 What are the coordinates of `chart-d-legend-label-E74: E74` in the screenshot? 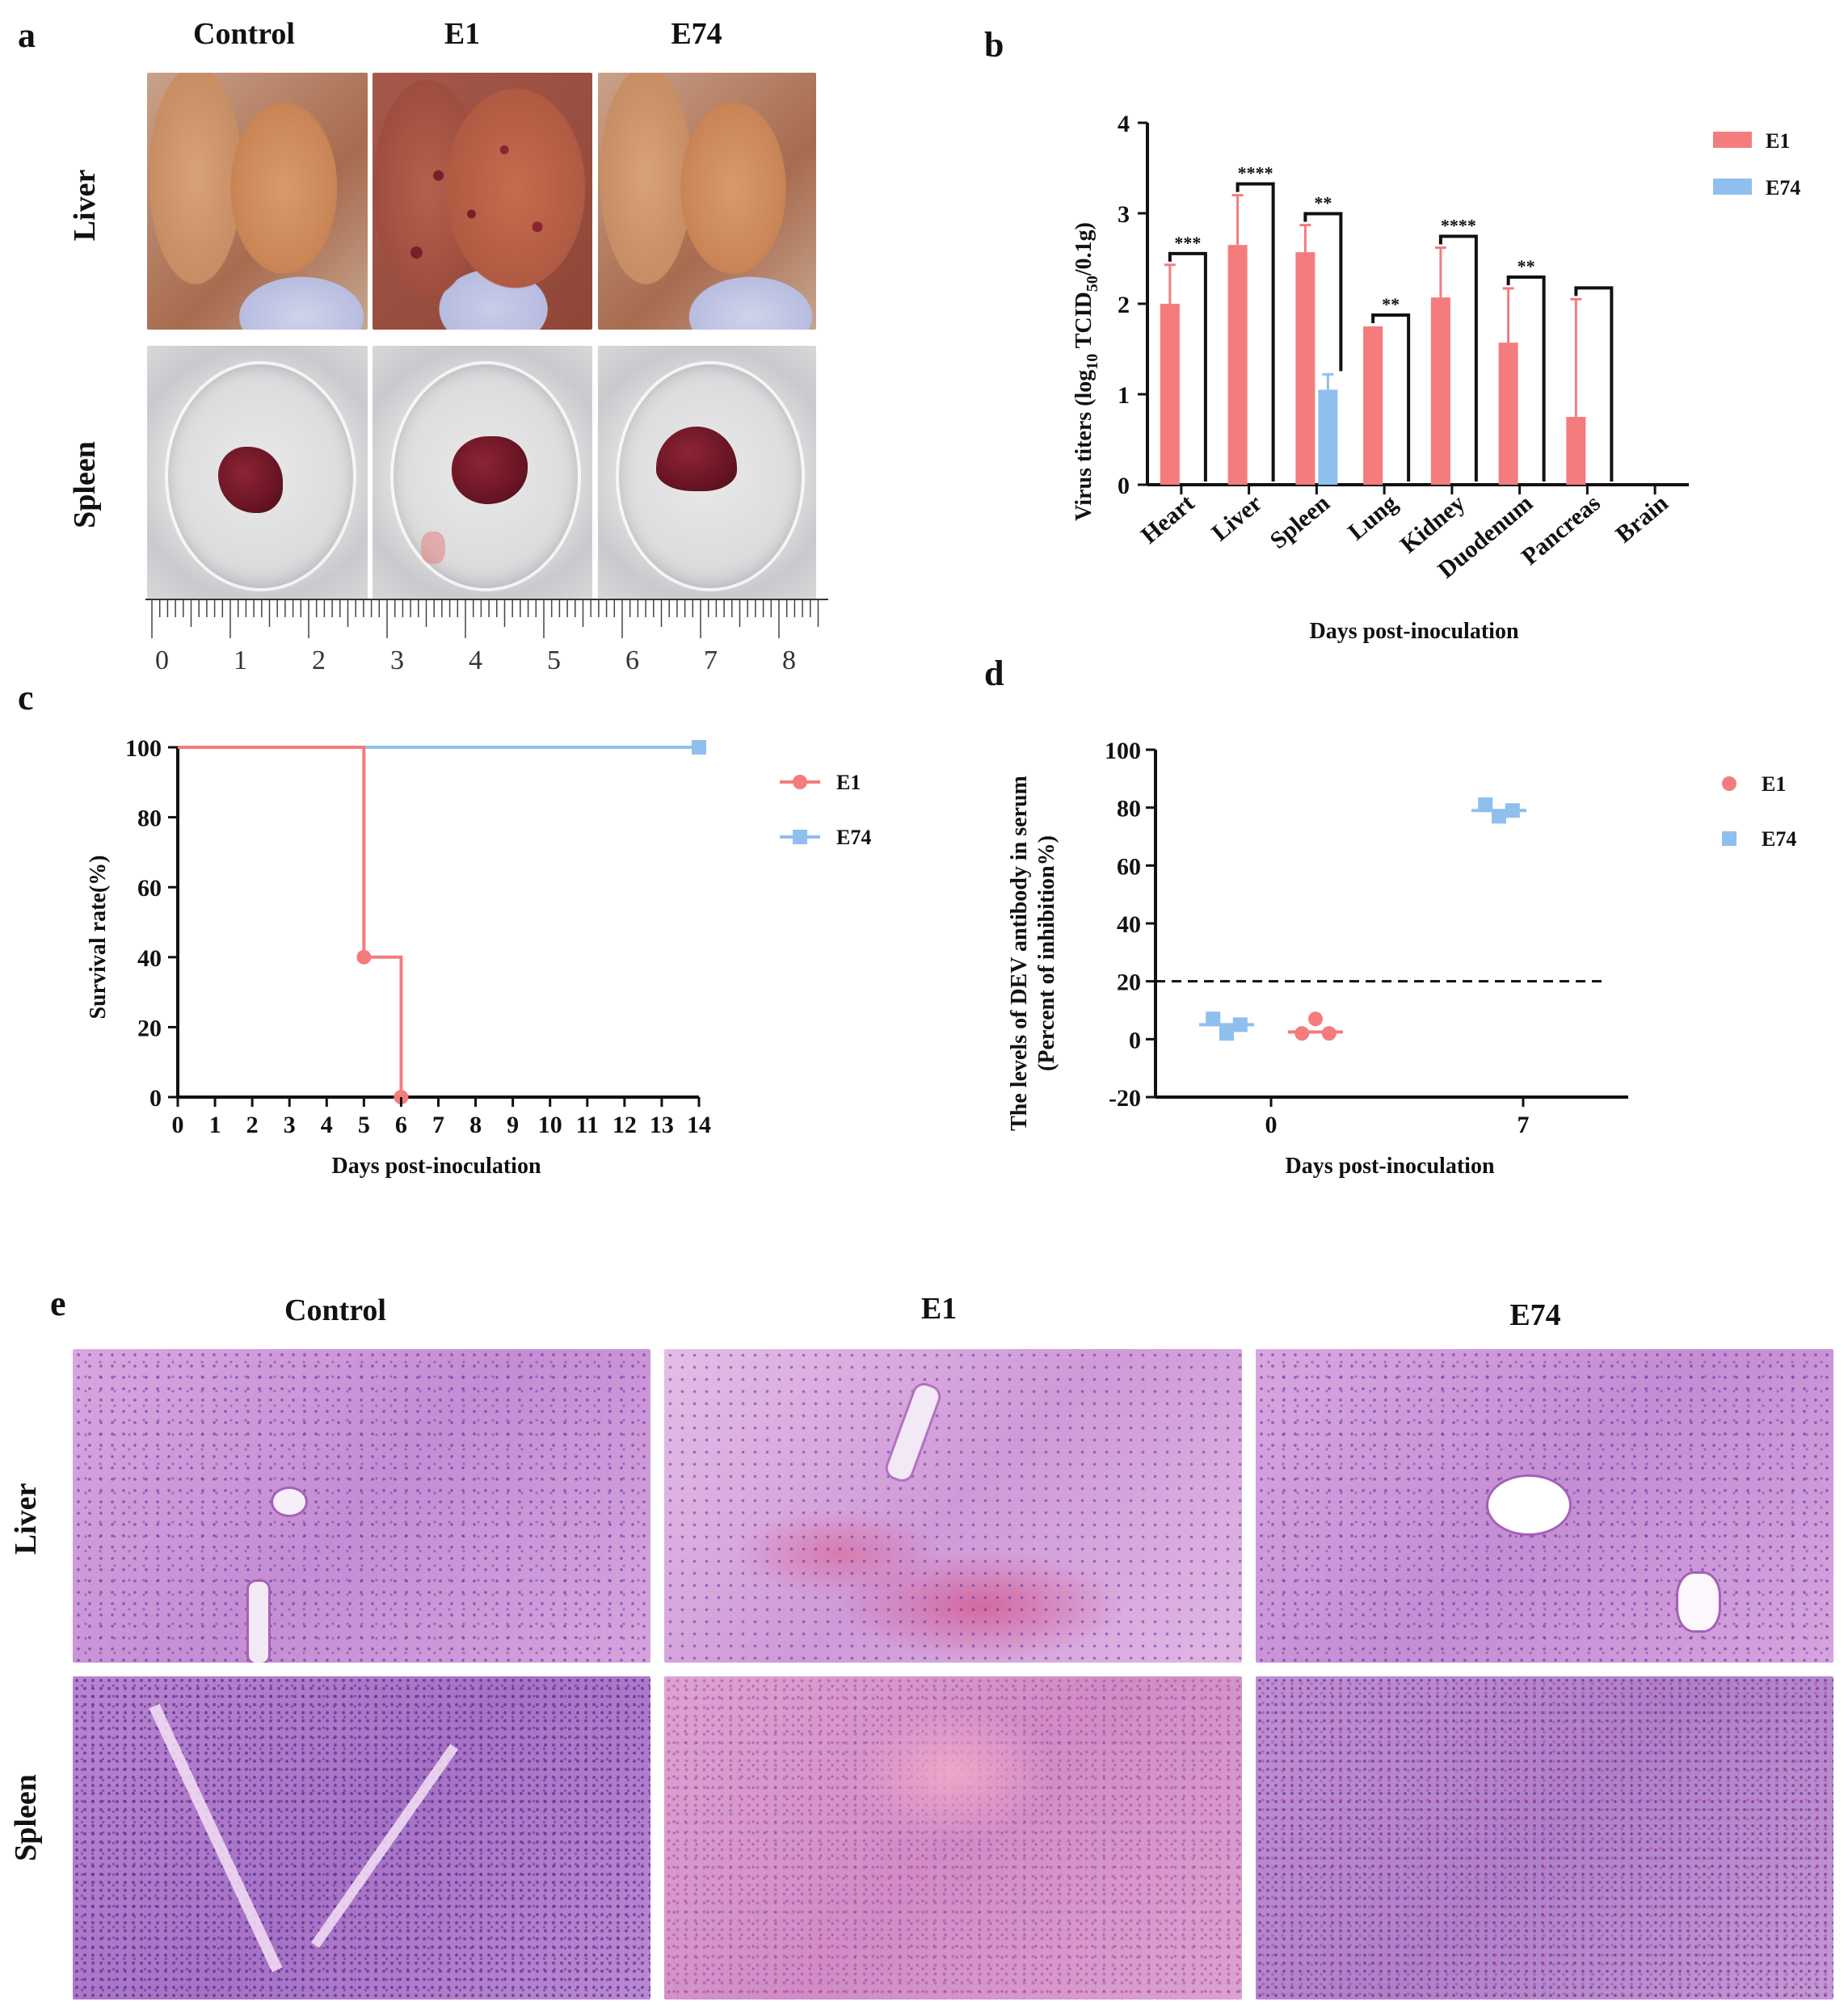 It's located at (1779, 839).